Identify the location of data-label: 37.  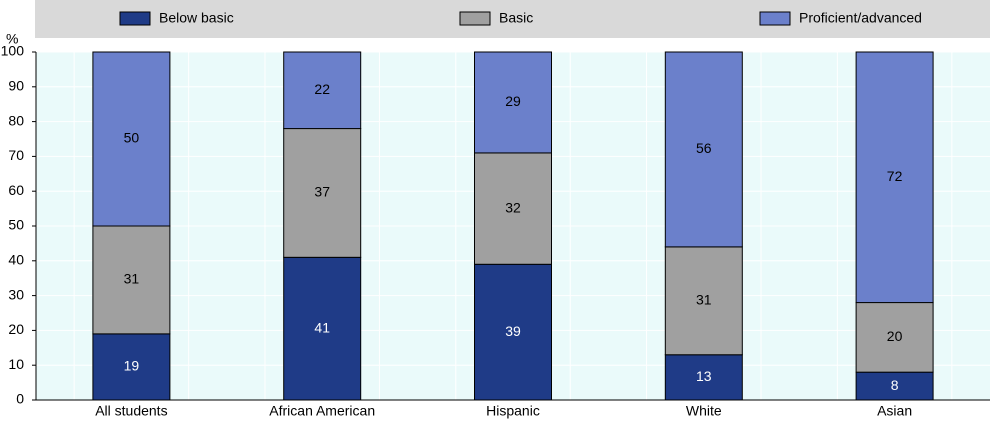
(322, 192).